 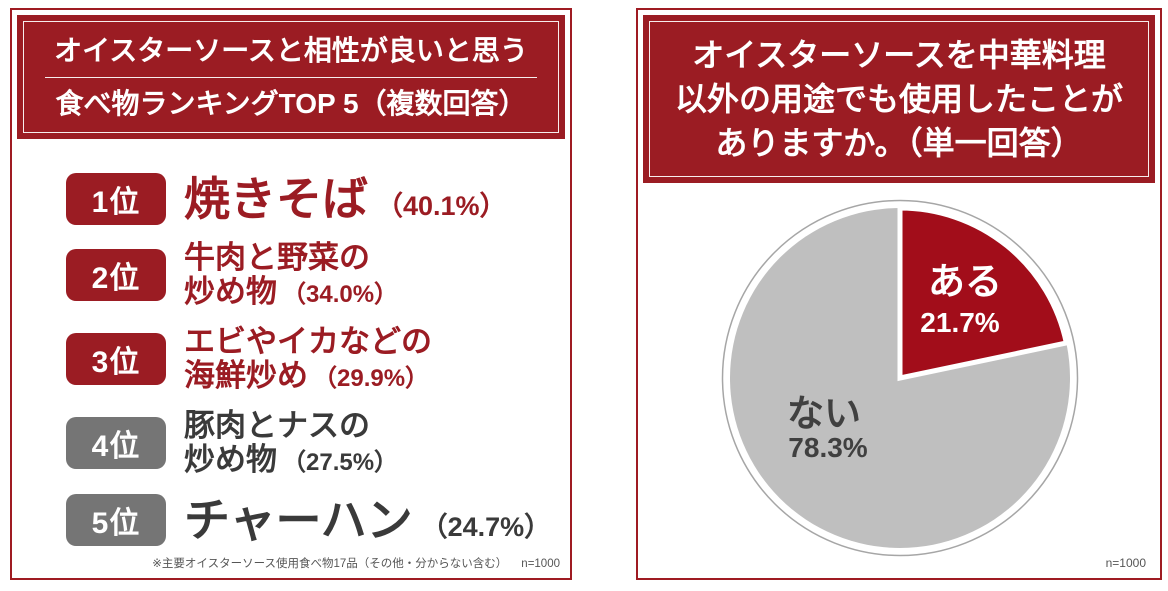 I want to click on pie-title-line2: 以外の用途でも使用したことが, so click(x=898, y=98).